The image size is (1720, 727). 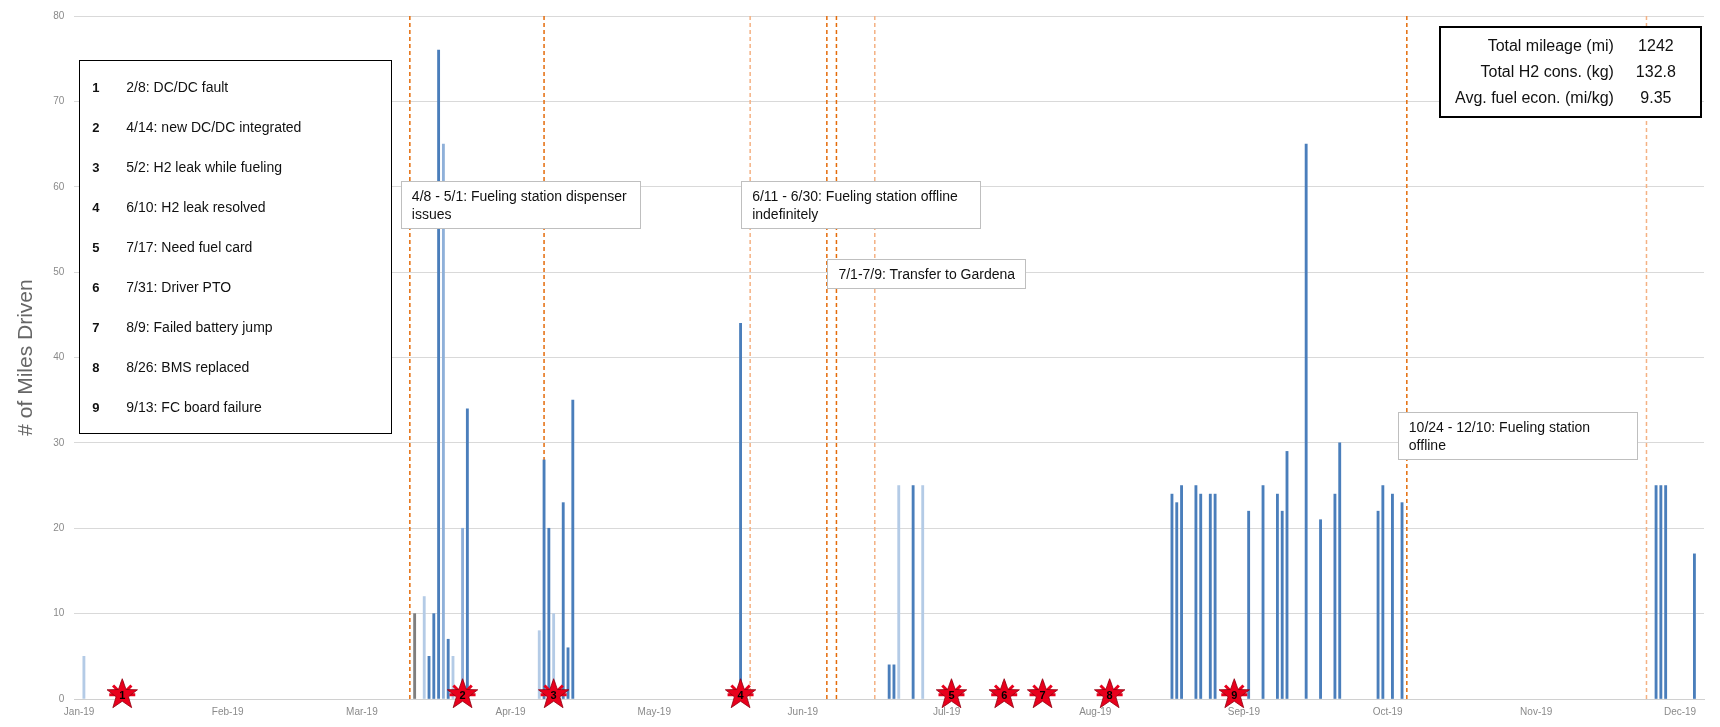 I want to click on event-list: 1 2/8: DC/DC fault 2 4/14: new DC/DC integrated 3 5/2: H2 leak while fueling 4 6/10: H2 leak resolved 5 7/17: Need fuel card 6 7/31: Driver PTO 7 8/9: Failed battery jump 8 8/26: BMS replaced 9 9/13: FC board failure, so click(x=236, y=247).